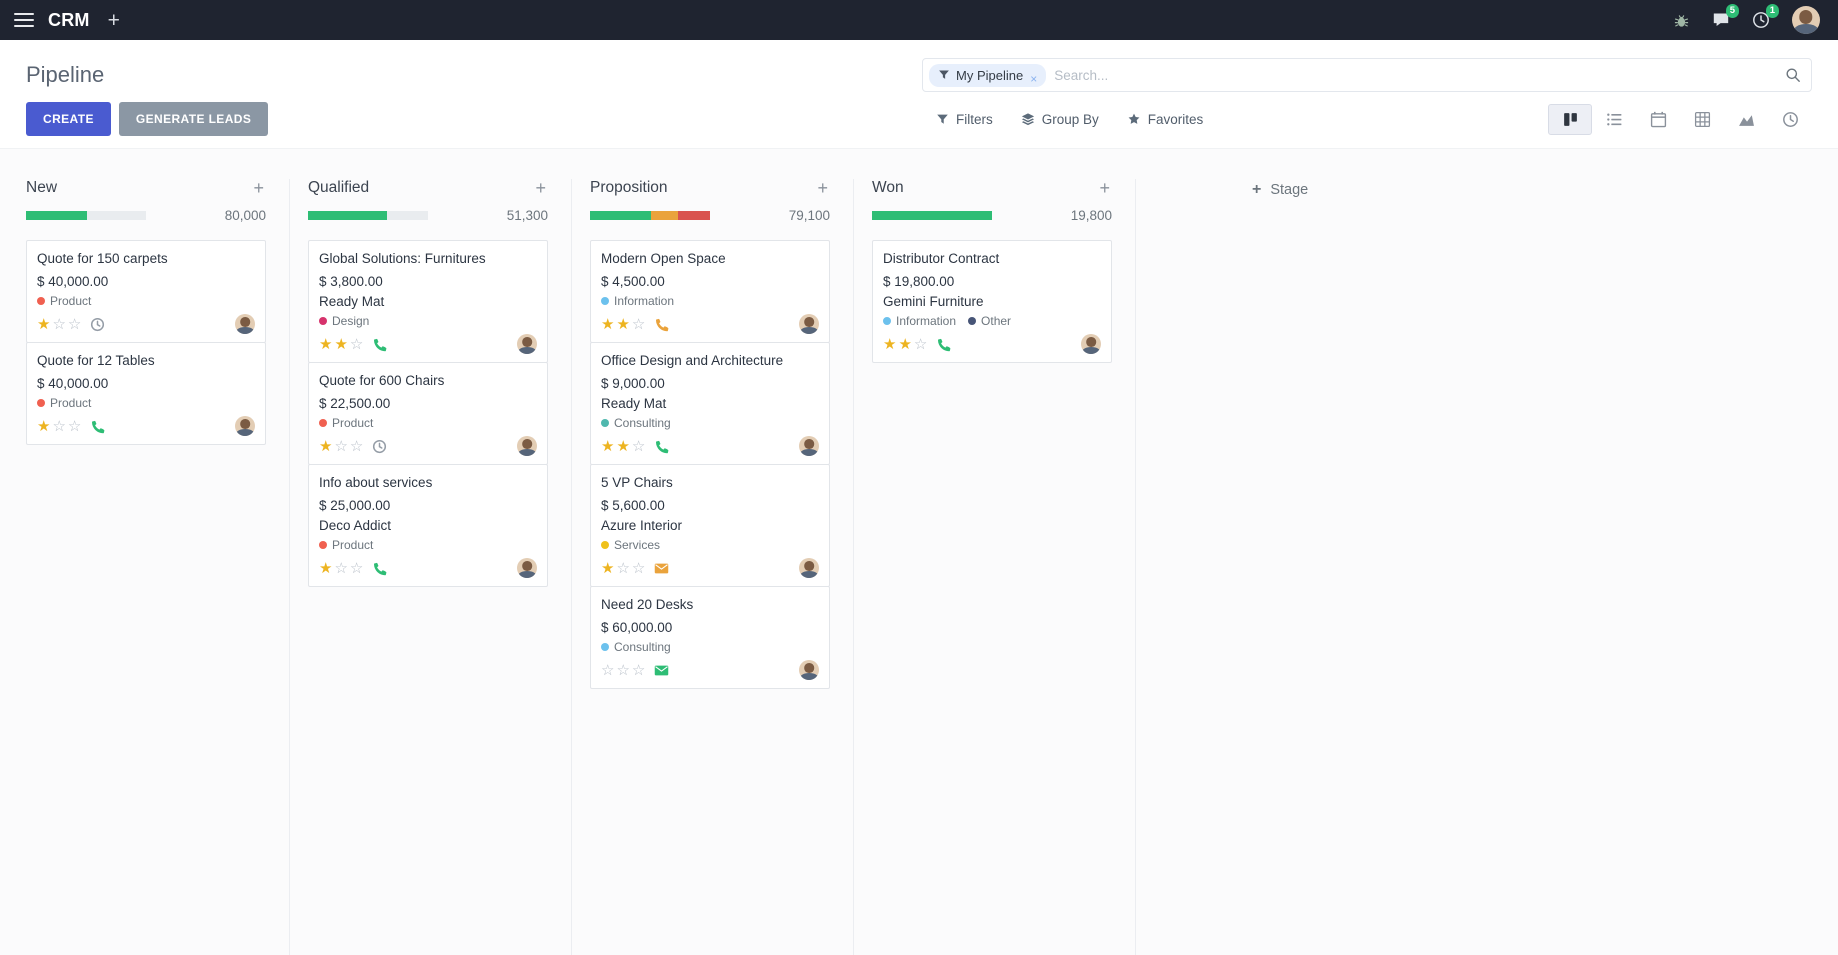 This screenshot has width=1838, height=955. Describe the element at coordinates (1570, 119) in the screenshot. I see `view-kanban-button` at that location.